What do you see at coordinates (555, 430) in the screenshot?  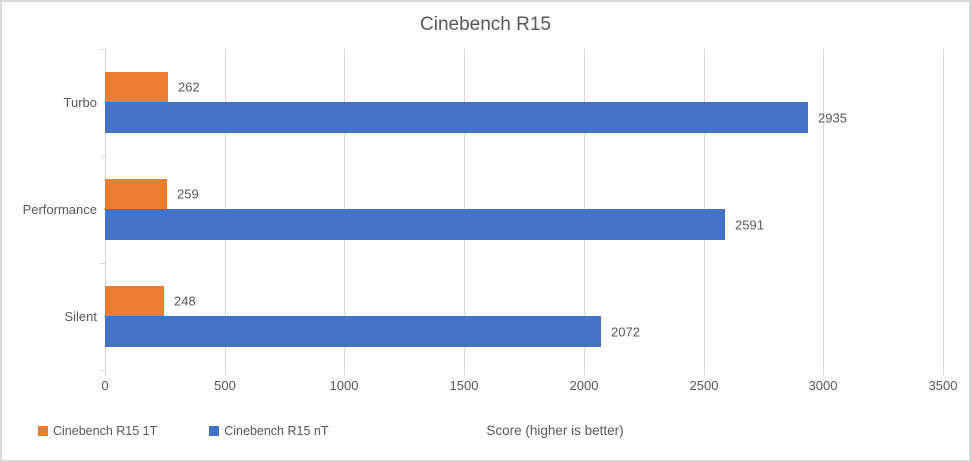 I see `x-axis-title: Score (higher is better)` at bounding box center [555, 430].